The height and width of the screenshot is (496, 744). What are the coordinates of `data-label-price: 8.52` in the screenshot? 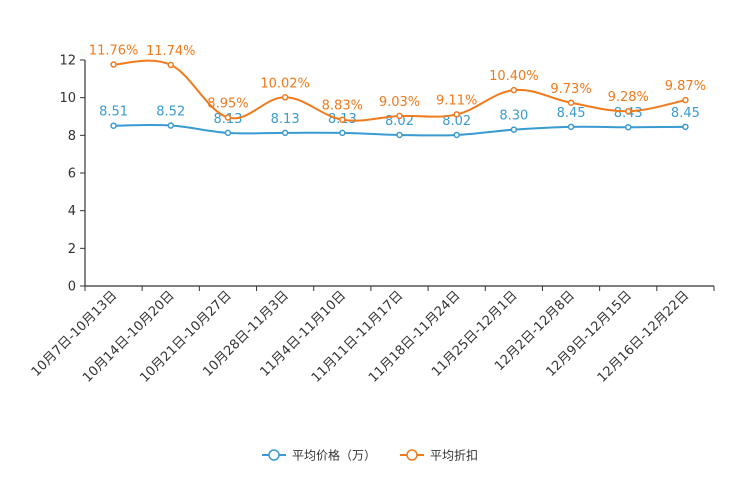 It's located at (170, 112).